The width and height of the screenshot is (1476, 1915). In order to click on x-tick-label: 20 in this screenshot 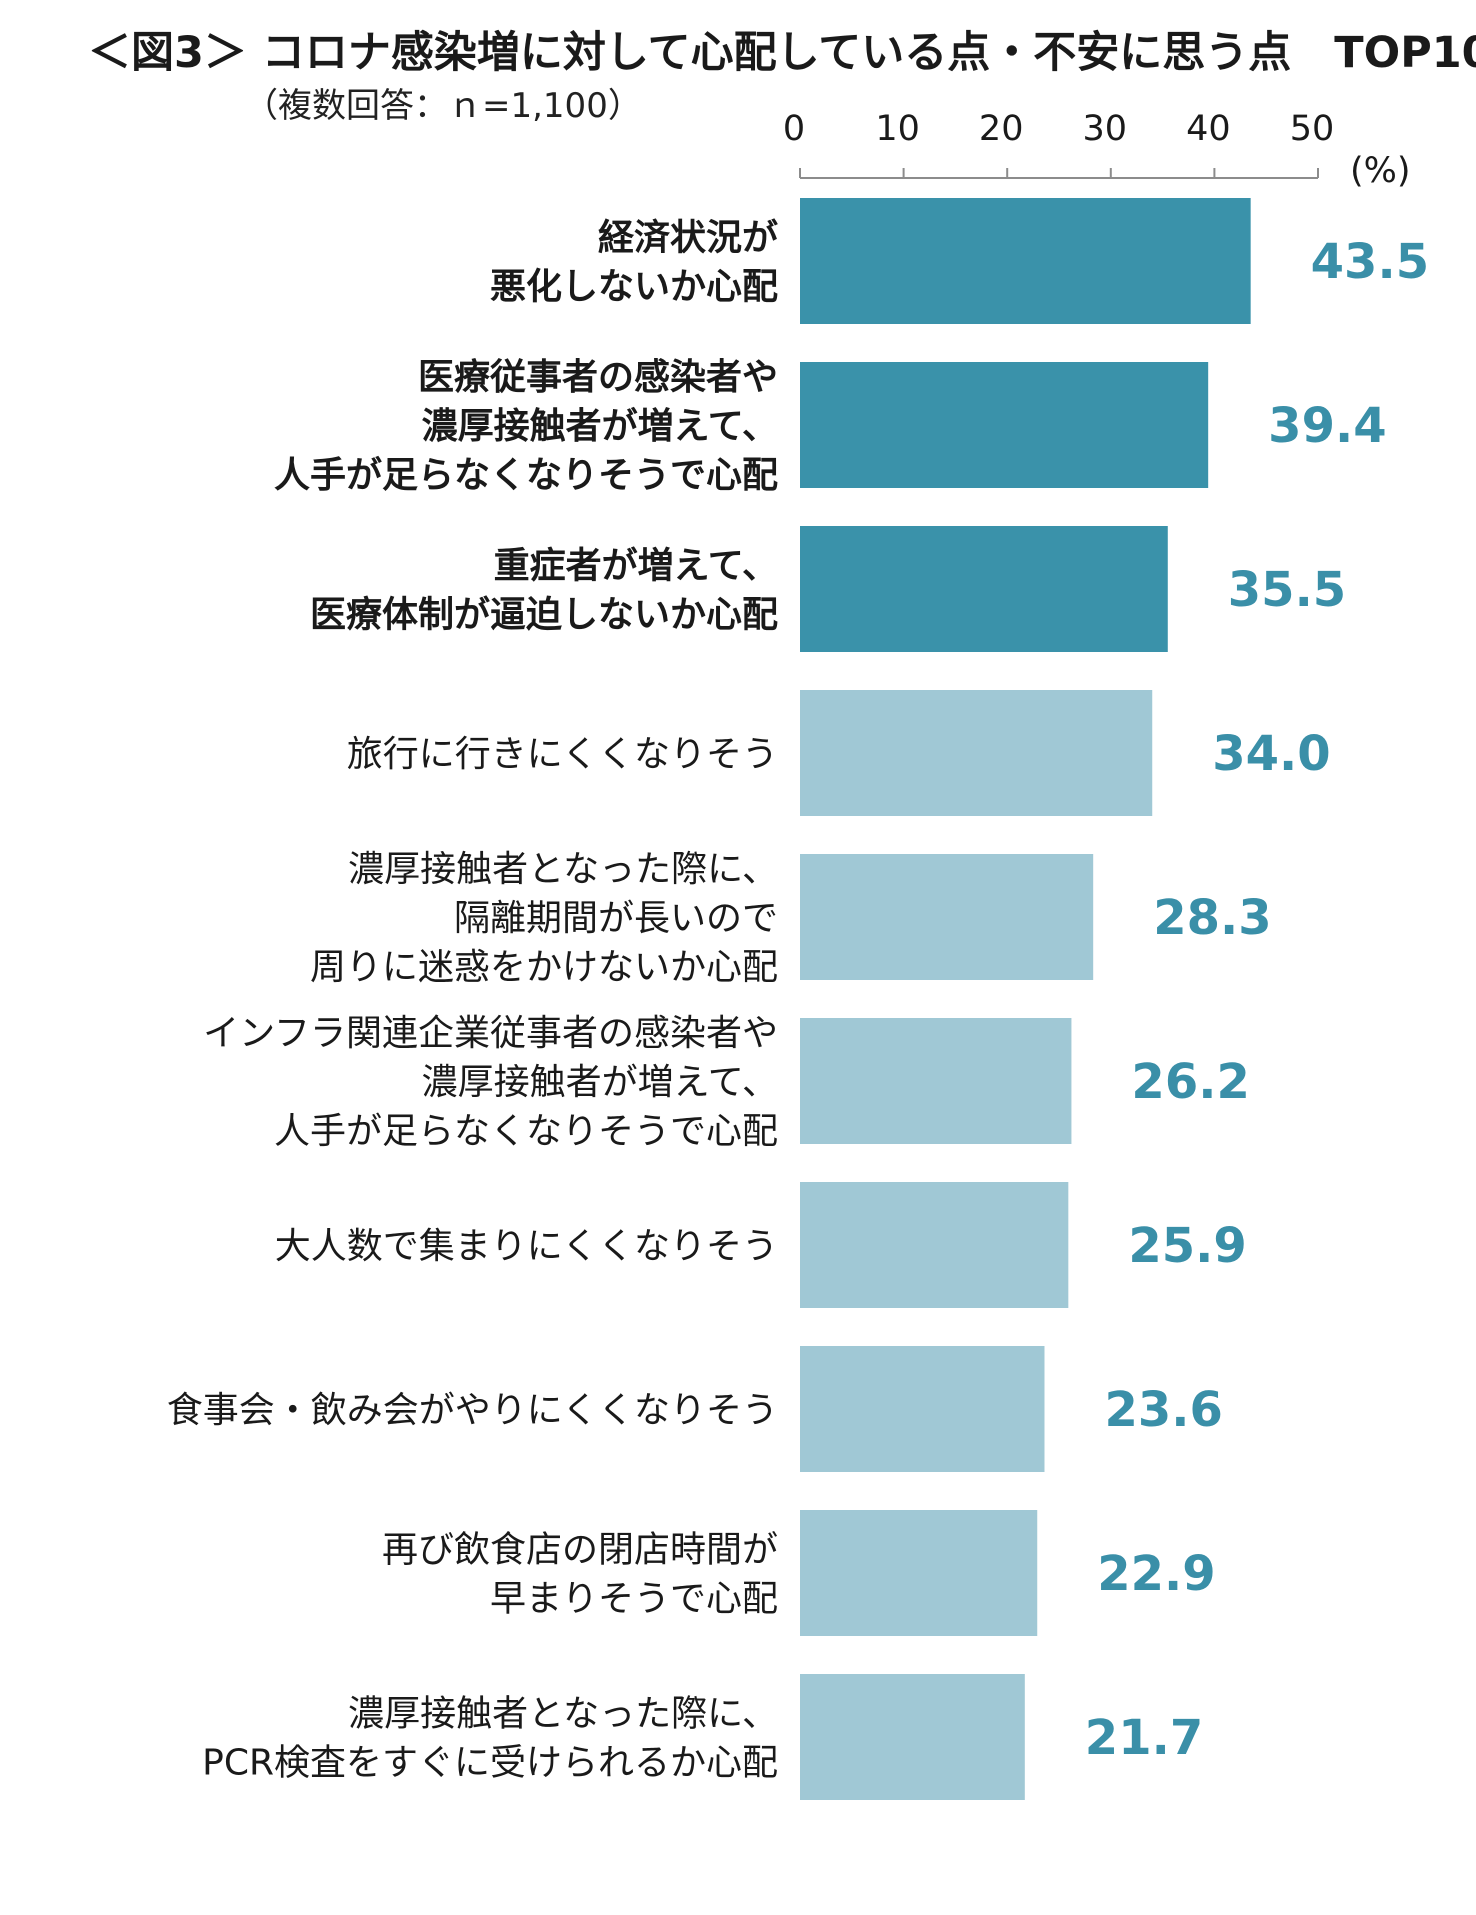, I will do `click(1001, 129)`.